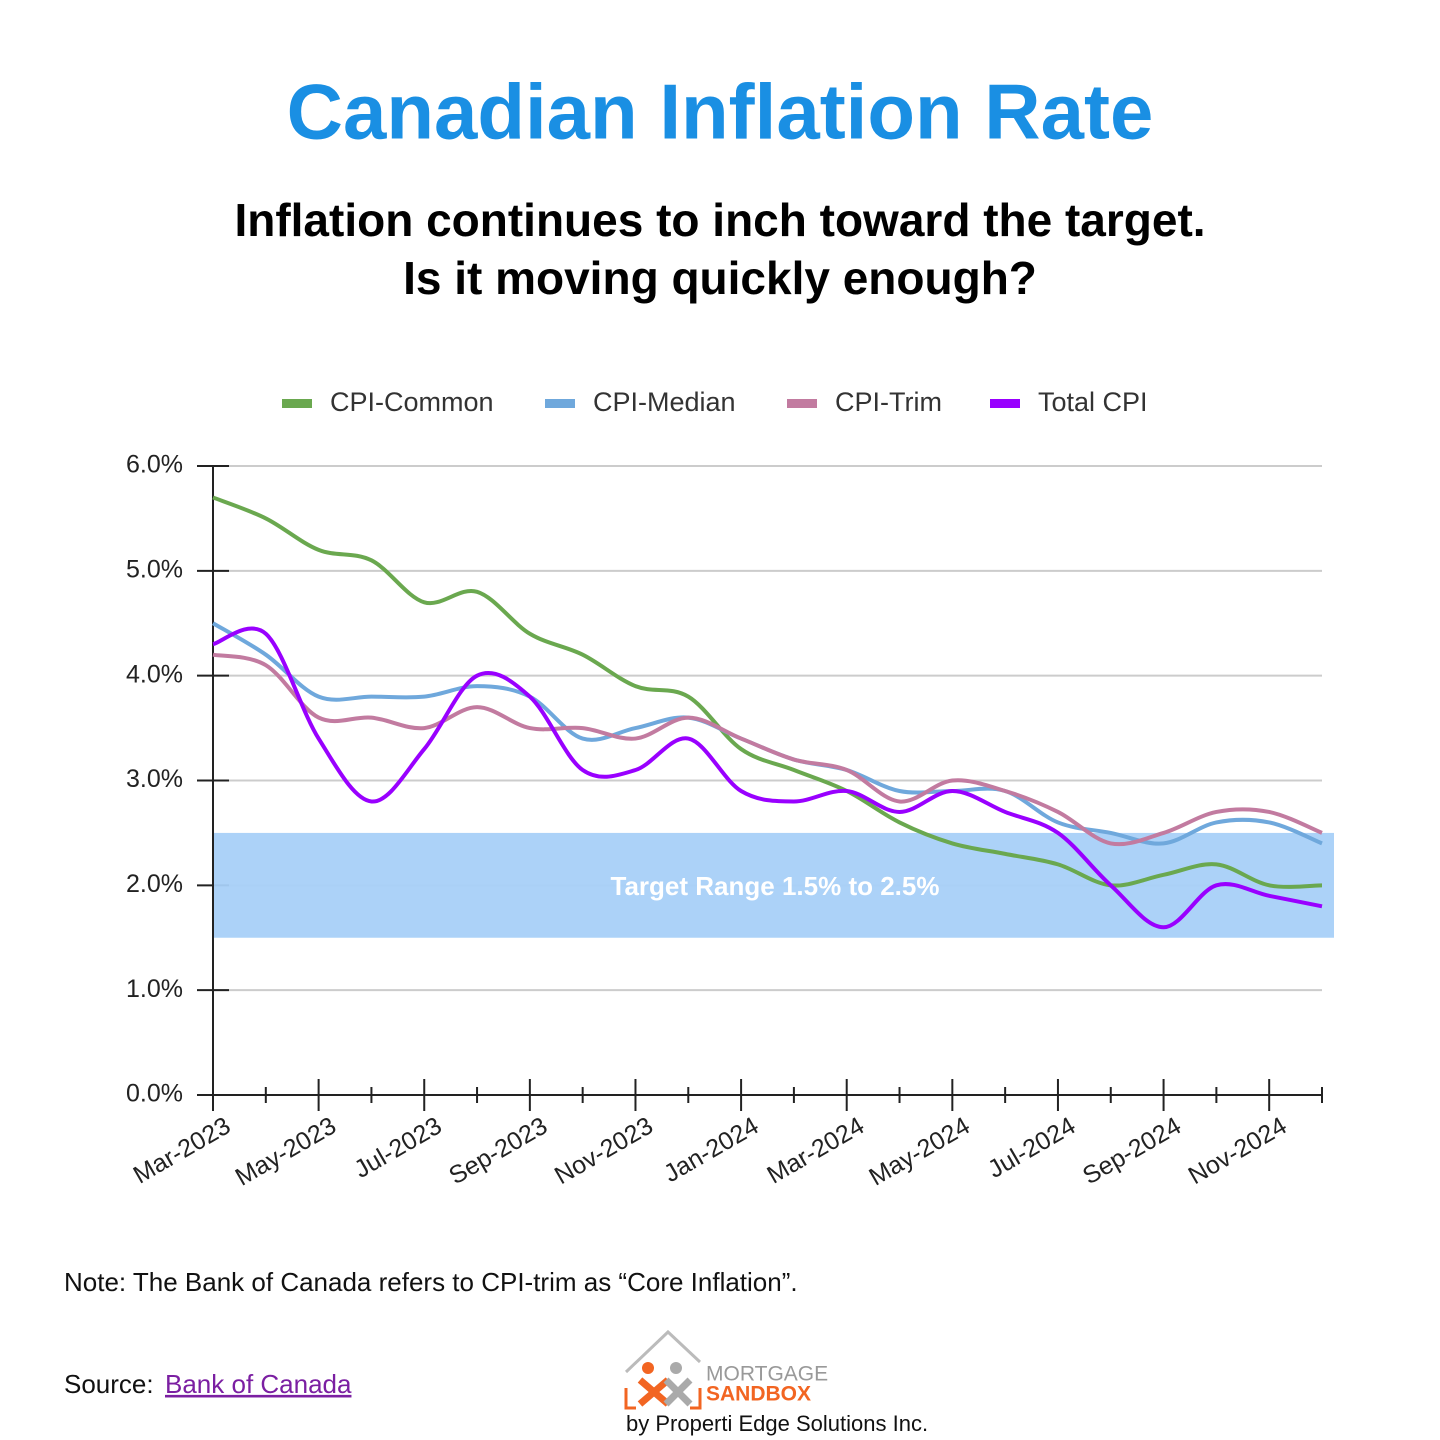  Describe the element at coordinates (154, 779) in the screenshot. I see `y-tick-label: 3.0%` at that location.